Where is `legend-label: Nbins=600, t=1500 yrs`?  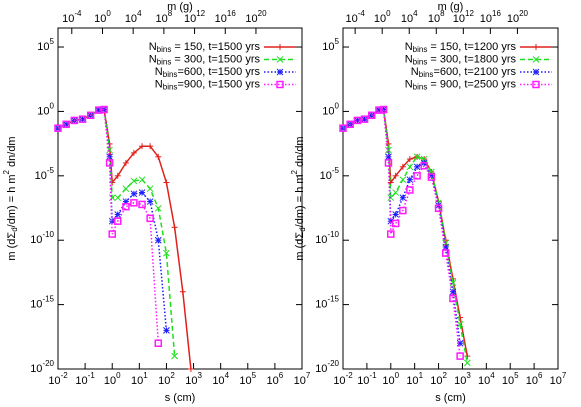 legend-label: Nbins=600, t=1500 yrs is located at coordinates (208, 72).